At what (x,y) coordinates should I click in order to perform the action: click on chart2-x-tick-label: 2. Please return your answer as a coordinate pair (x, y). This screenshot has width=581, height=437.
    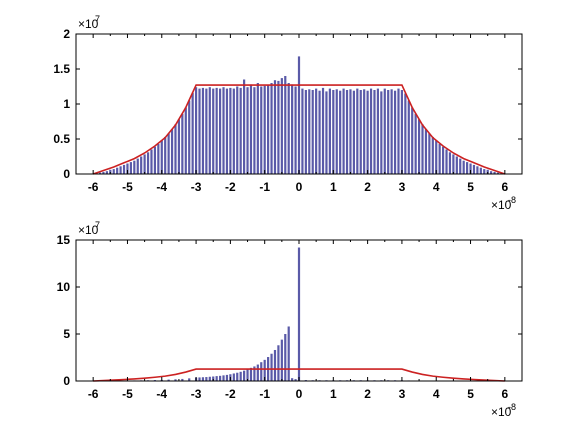
    Looking at the image, I should click on (367, 394).